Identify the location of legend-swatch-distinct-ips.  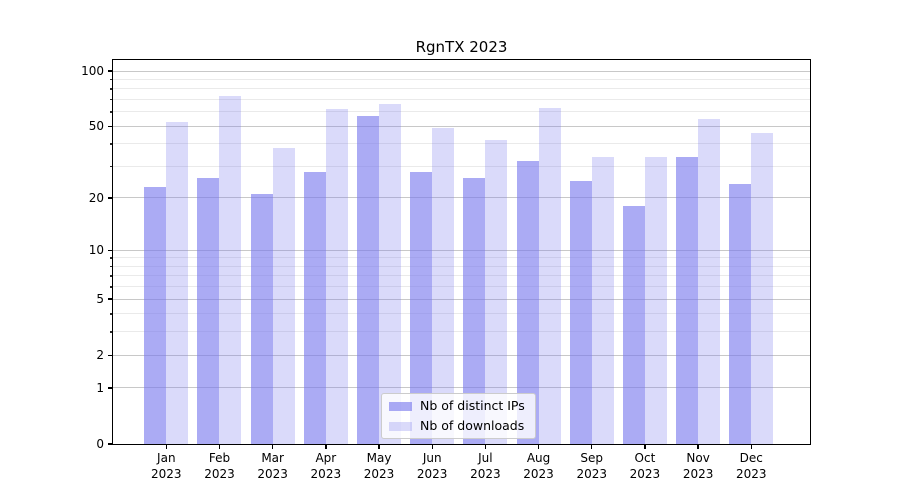
(400, 406).